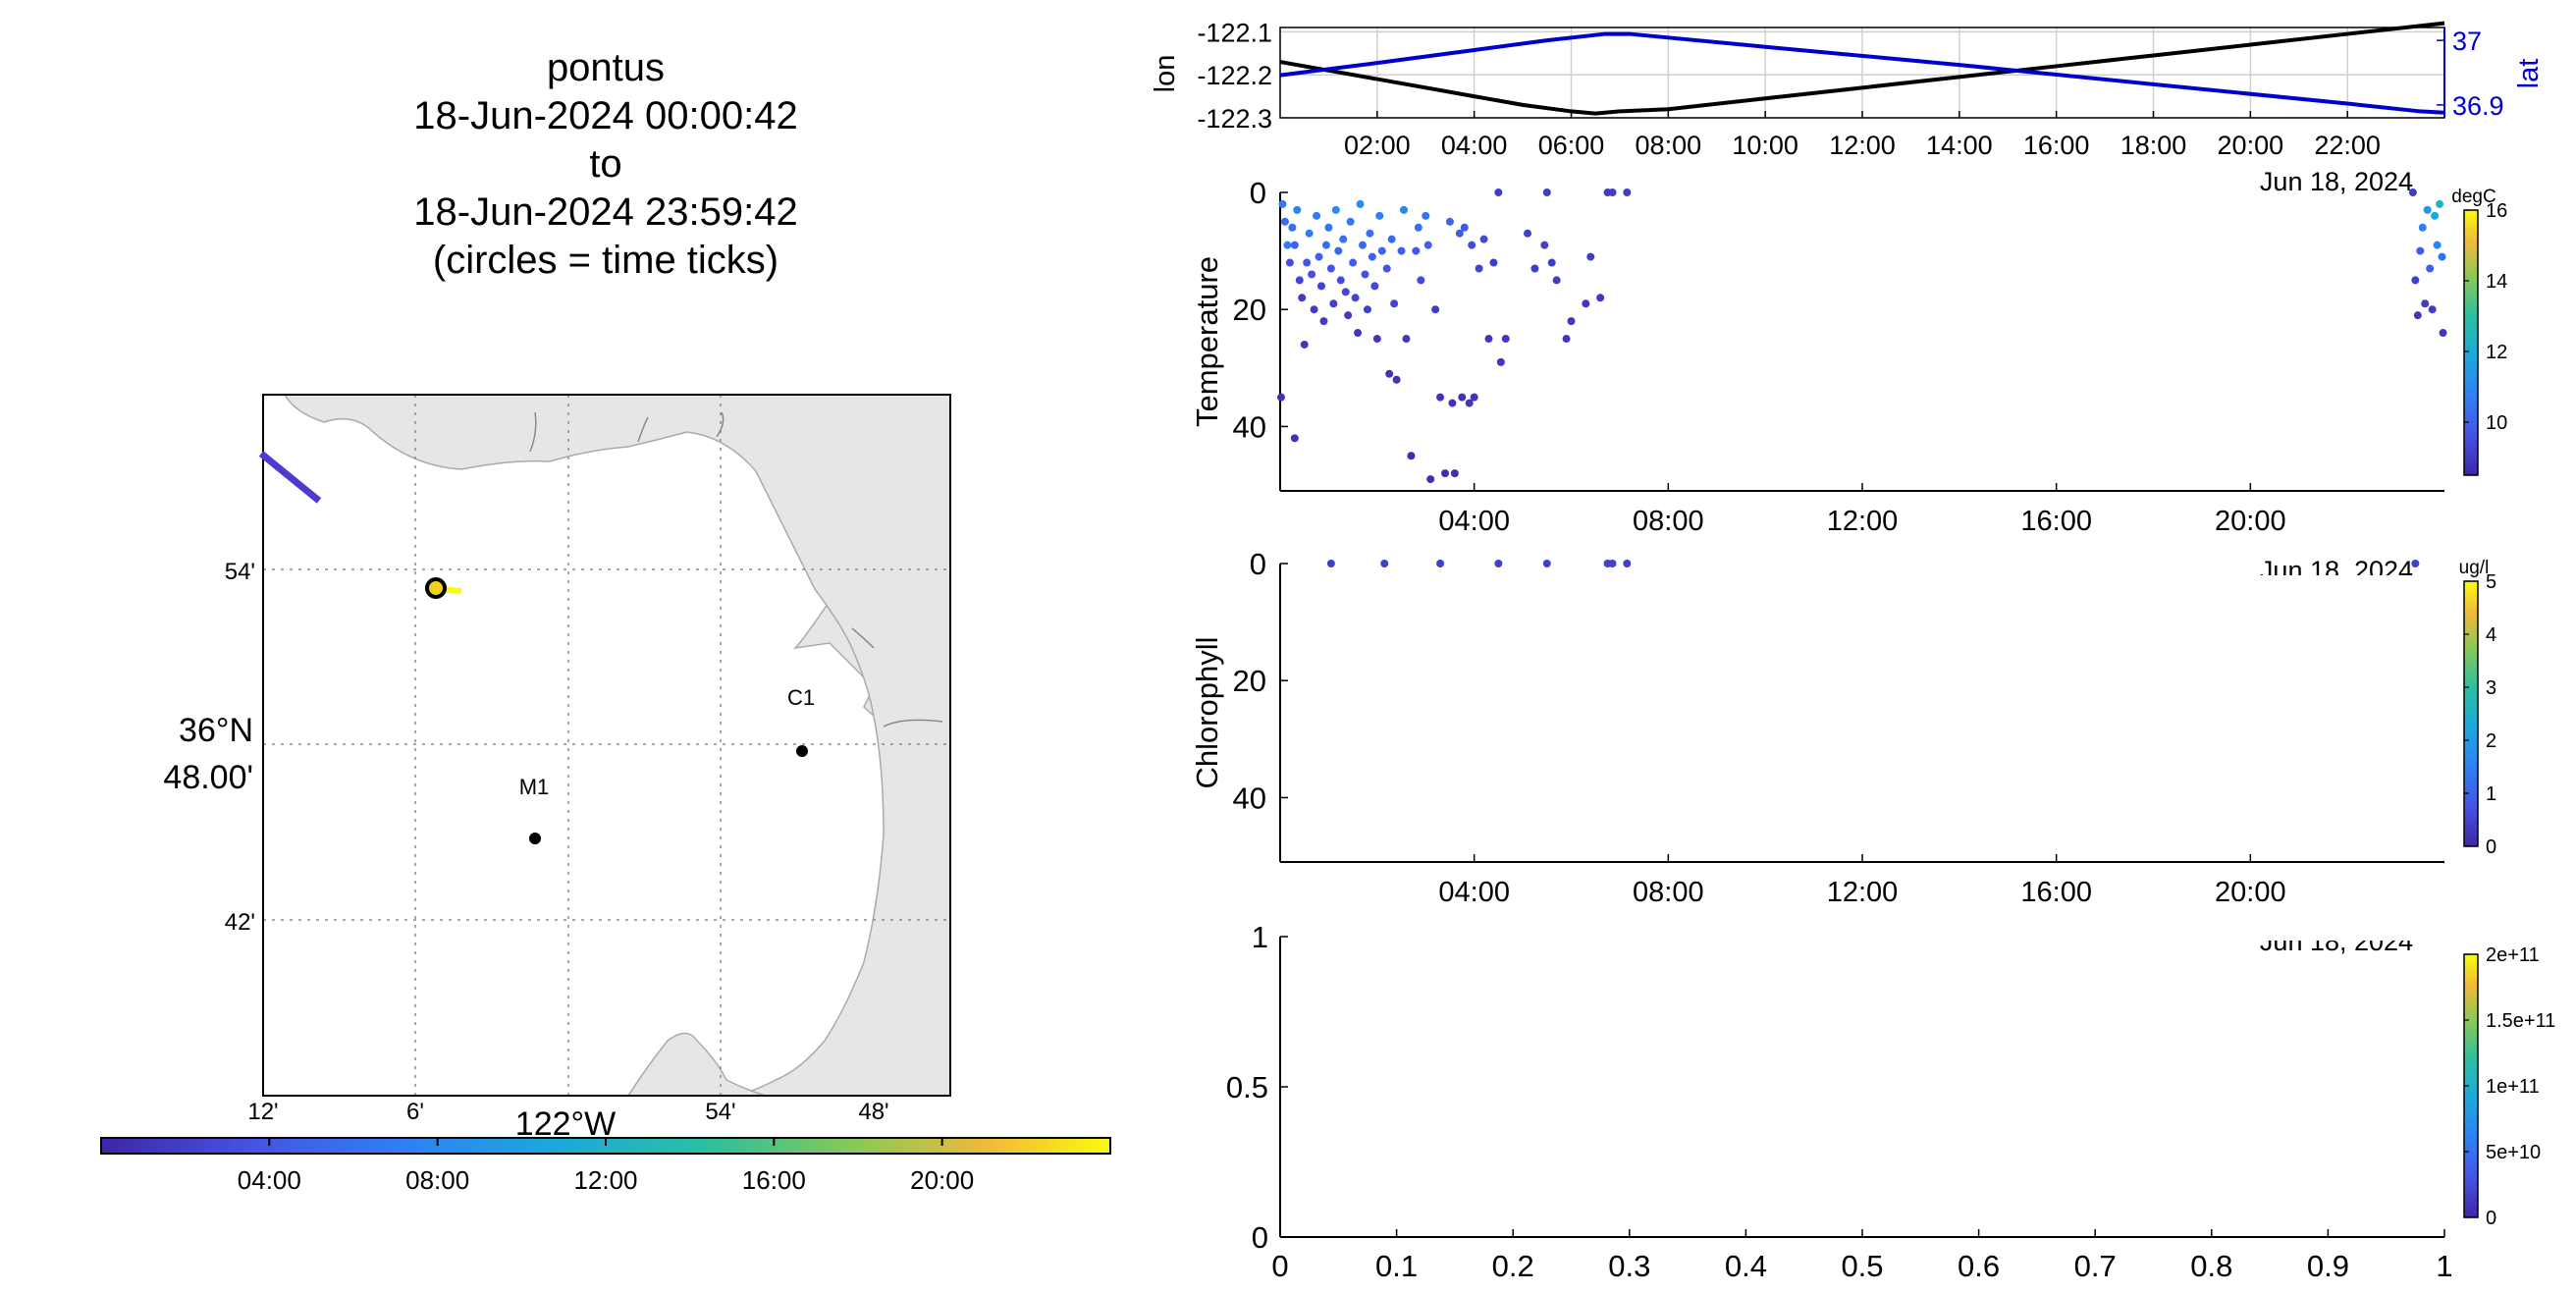  What do you see at coordinates (1571, 145) in the screenshot?
I see `lonlat-xtick-label: 06:00` at bounding box center [1571, 145].